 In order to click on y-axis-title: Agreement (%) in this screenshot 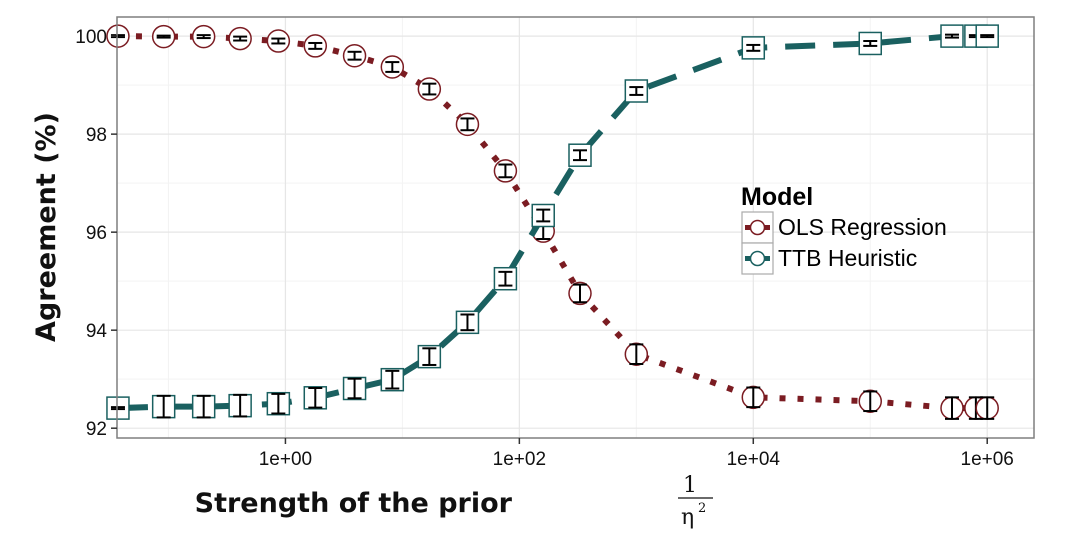, I will do `click(46, 227)`.